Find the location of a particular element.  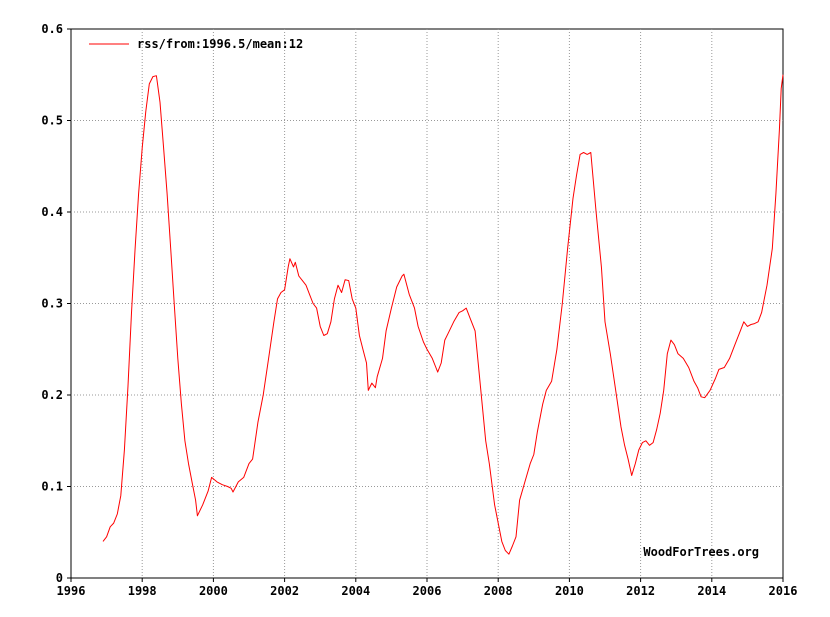

x-tick-label: 2006 is located at coordinates (427, 591).